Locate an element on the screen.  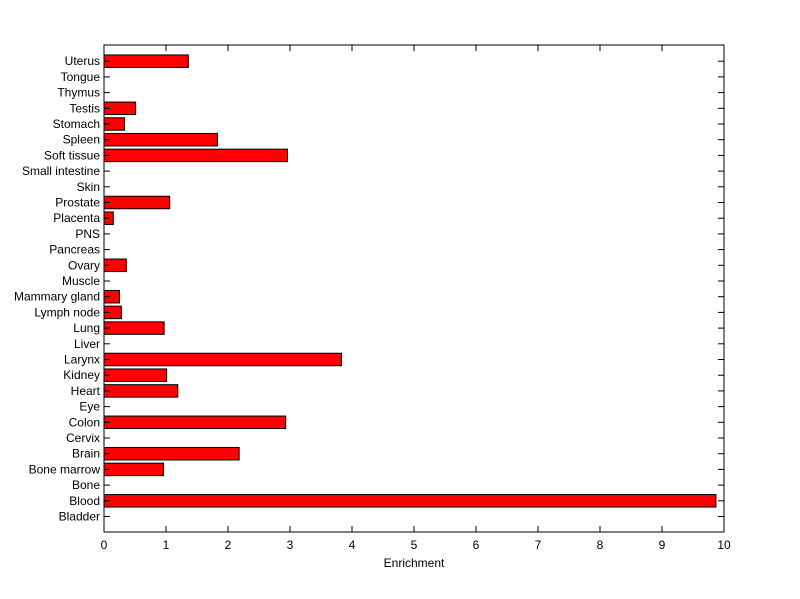
bar-bone-marrow is located at coordinates (134, 469).